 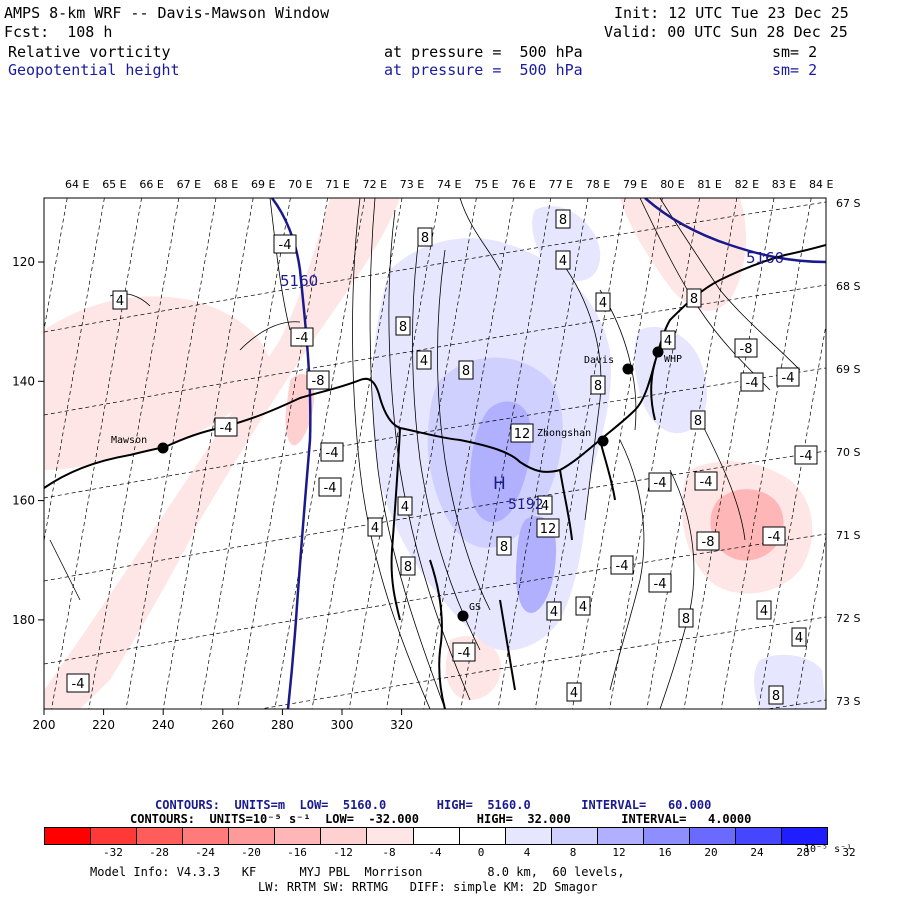 I want to click on x-axis-ticks: 200 220 240 260 280 300 320, so click(x=223, y=720).